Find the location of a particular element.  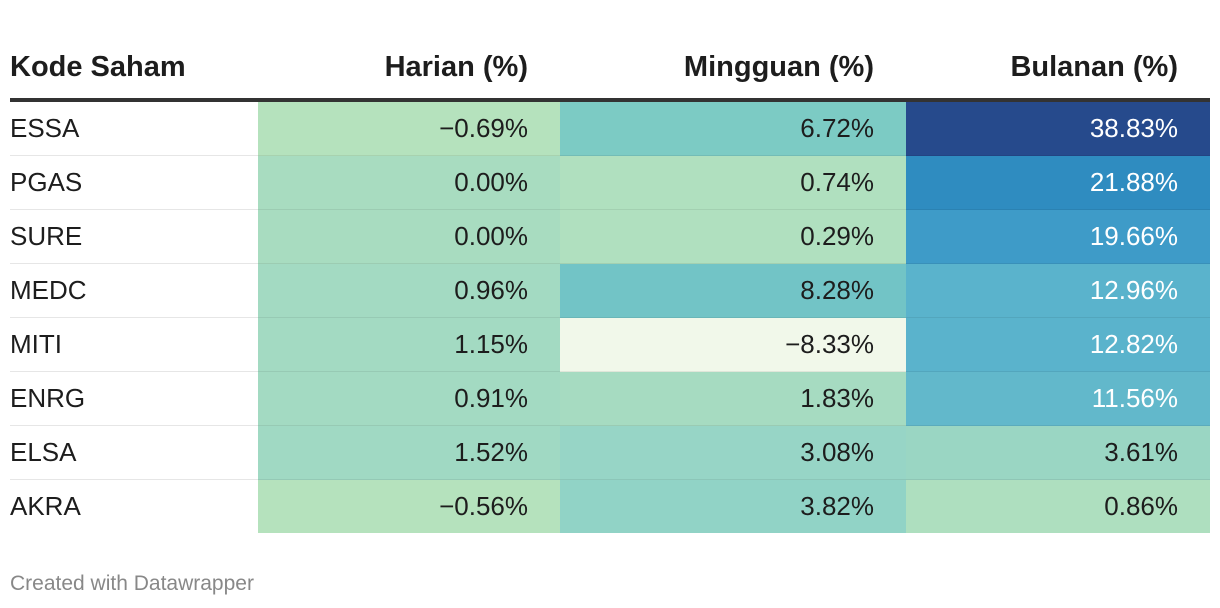

table-row: SURE 0.00% 0.29% 19.66% is located at coordinates (610, 236).